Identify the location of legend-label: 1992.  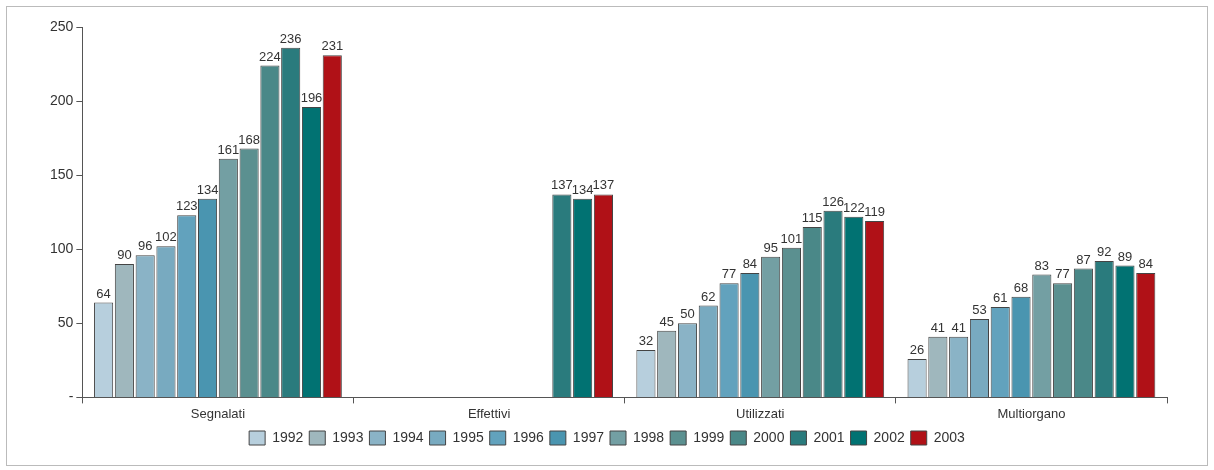
(288, 436).